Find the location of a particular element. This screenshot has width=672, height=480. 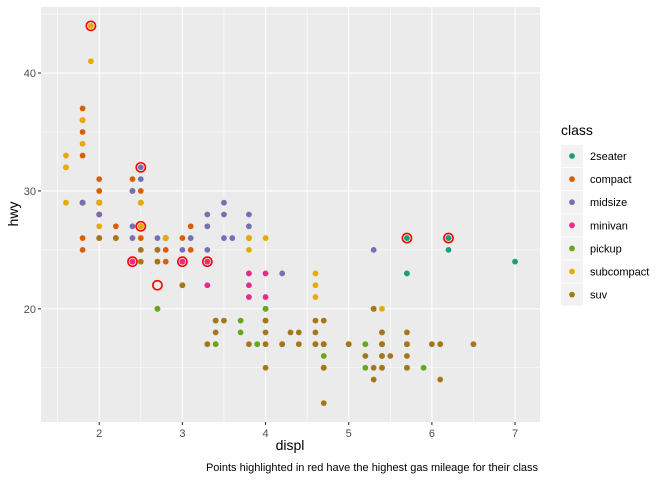

legend-title: class is located at coordinates (577, 130).